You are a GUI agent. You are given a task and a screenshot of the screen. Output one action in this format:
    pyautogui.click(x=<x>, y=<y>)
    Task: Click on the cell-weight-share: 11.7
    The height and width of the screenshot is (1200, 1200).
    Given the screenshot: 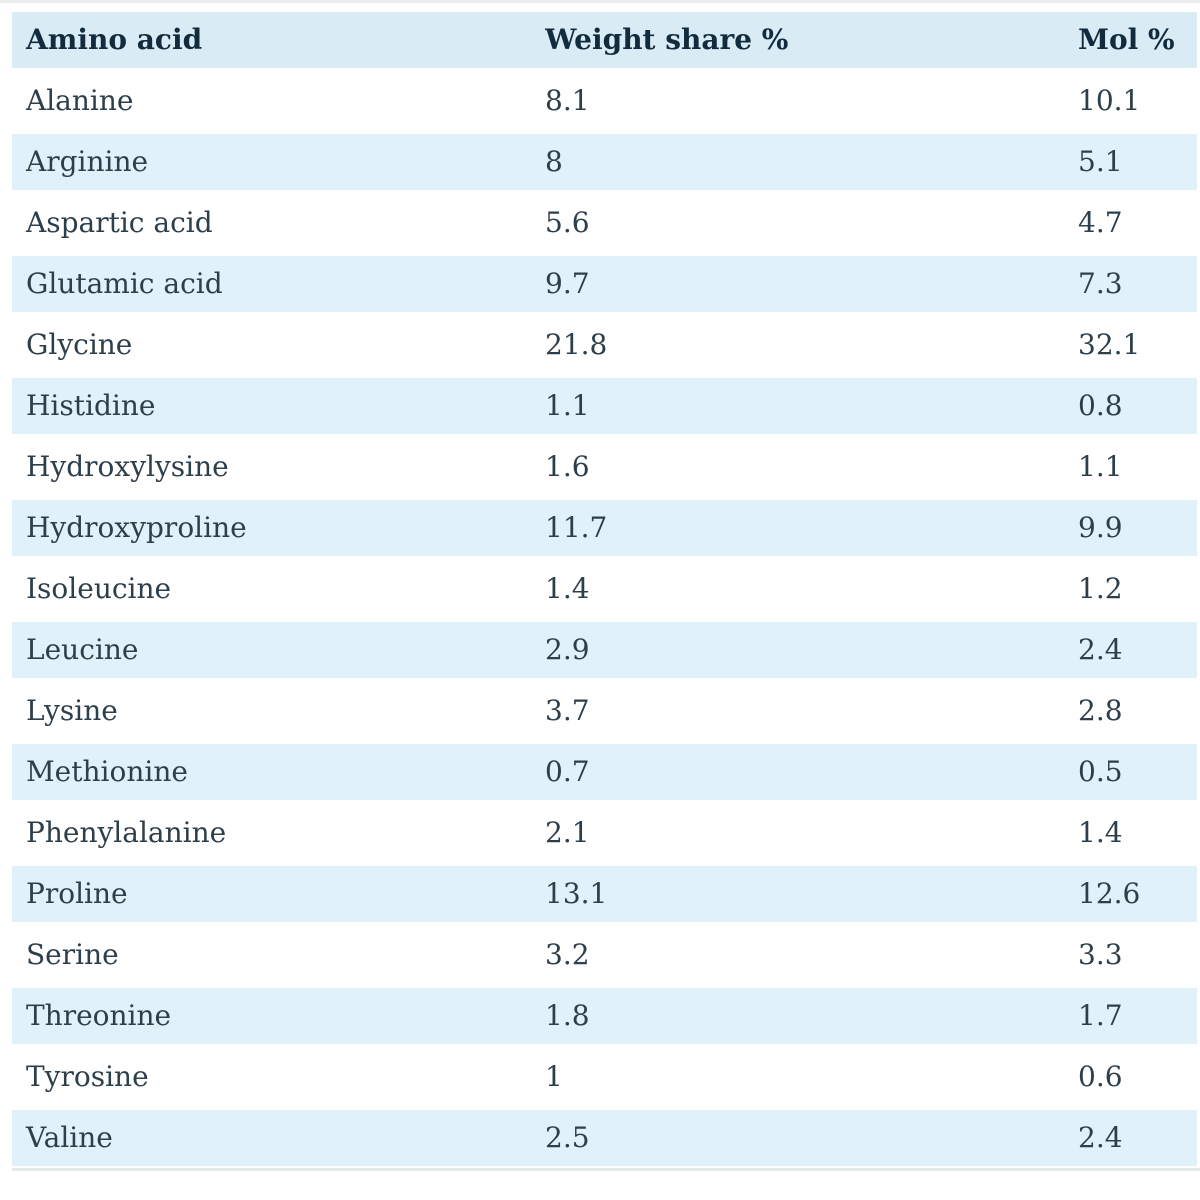 What is the action you would take?
    pyautogui.click(x=811, y=530)
    